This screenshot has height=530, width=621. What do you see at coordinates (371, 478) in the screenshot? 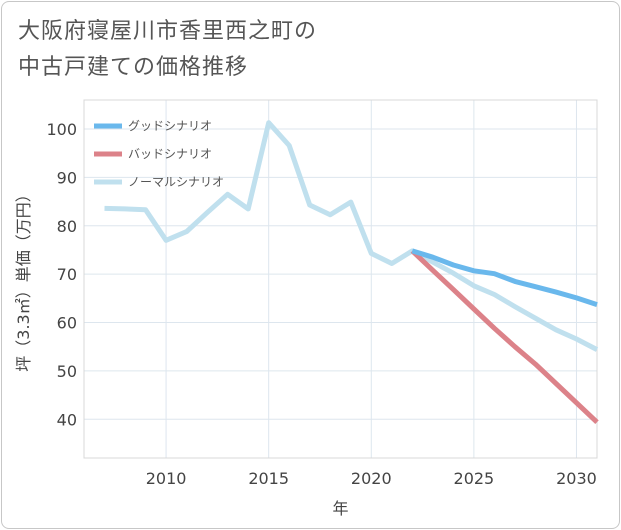
I see `x-tick-label: 2020` at bounding box center [371, 478].